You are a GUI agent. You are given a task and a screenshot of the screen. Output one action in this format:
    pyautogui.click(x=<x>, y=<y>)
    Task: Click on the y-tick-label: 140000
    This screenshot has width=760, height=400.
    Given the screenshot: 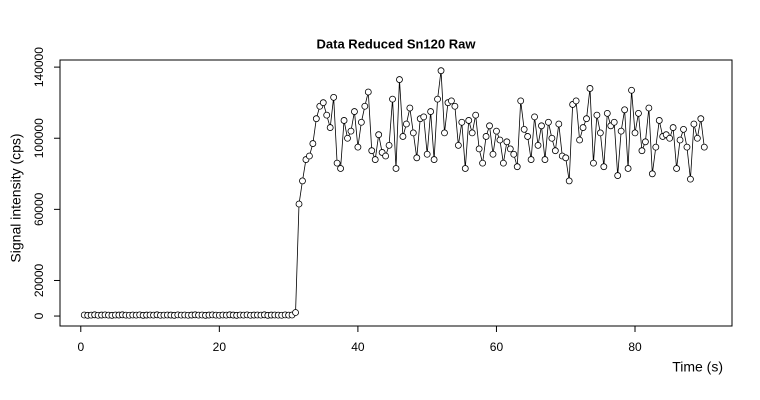 What is the action you would take?
    pyautogui.click(x=39, y=67)
    